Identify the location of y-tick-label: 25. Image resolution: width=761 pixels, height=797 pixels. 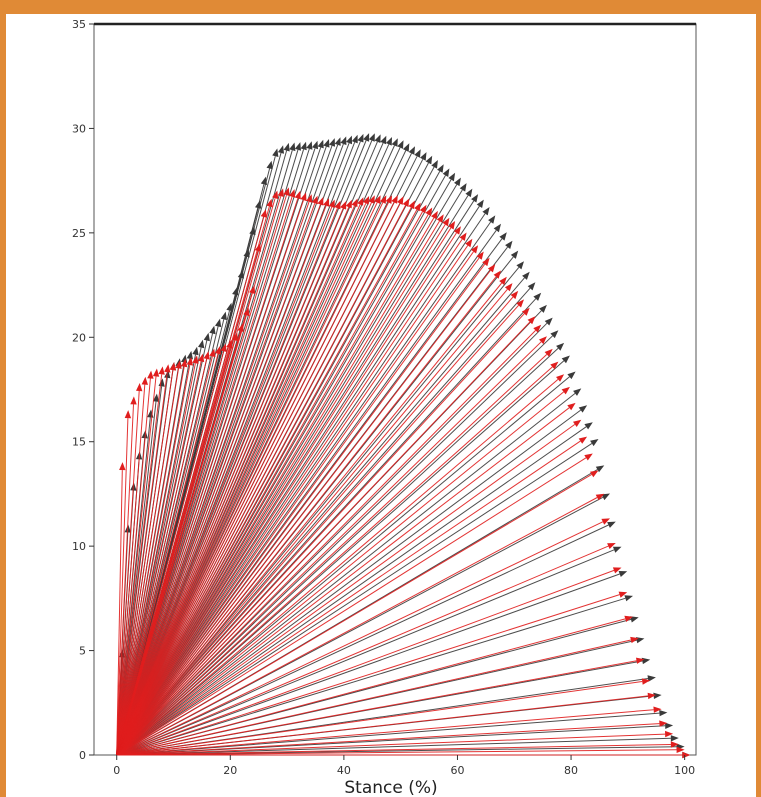
(79, 233).